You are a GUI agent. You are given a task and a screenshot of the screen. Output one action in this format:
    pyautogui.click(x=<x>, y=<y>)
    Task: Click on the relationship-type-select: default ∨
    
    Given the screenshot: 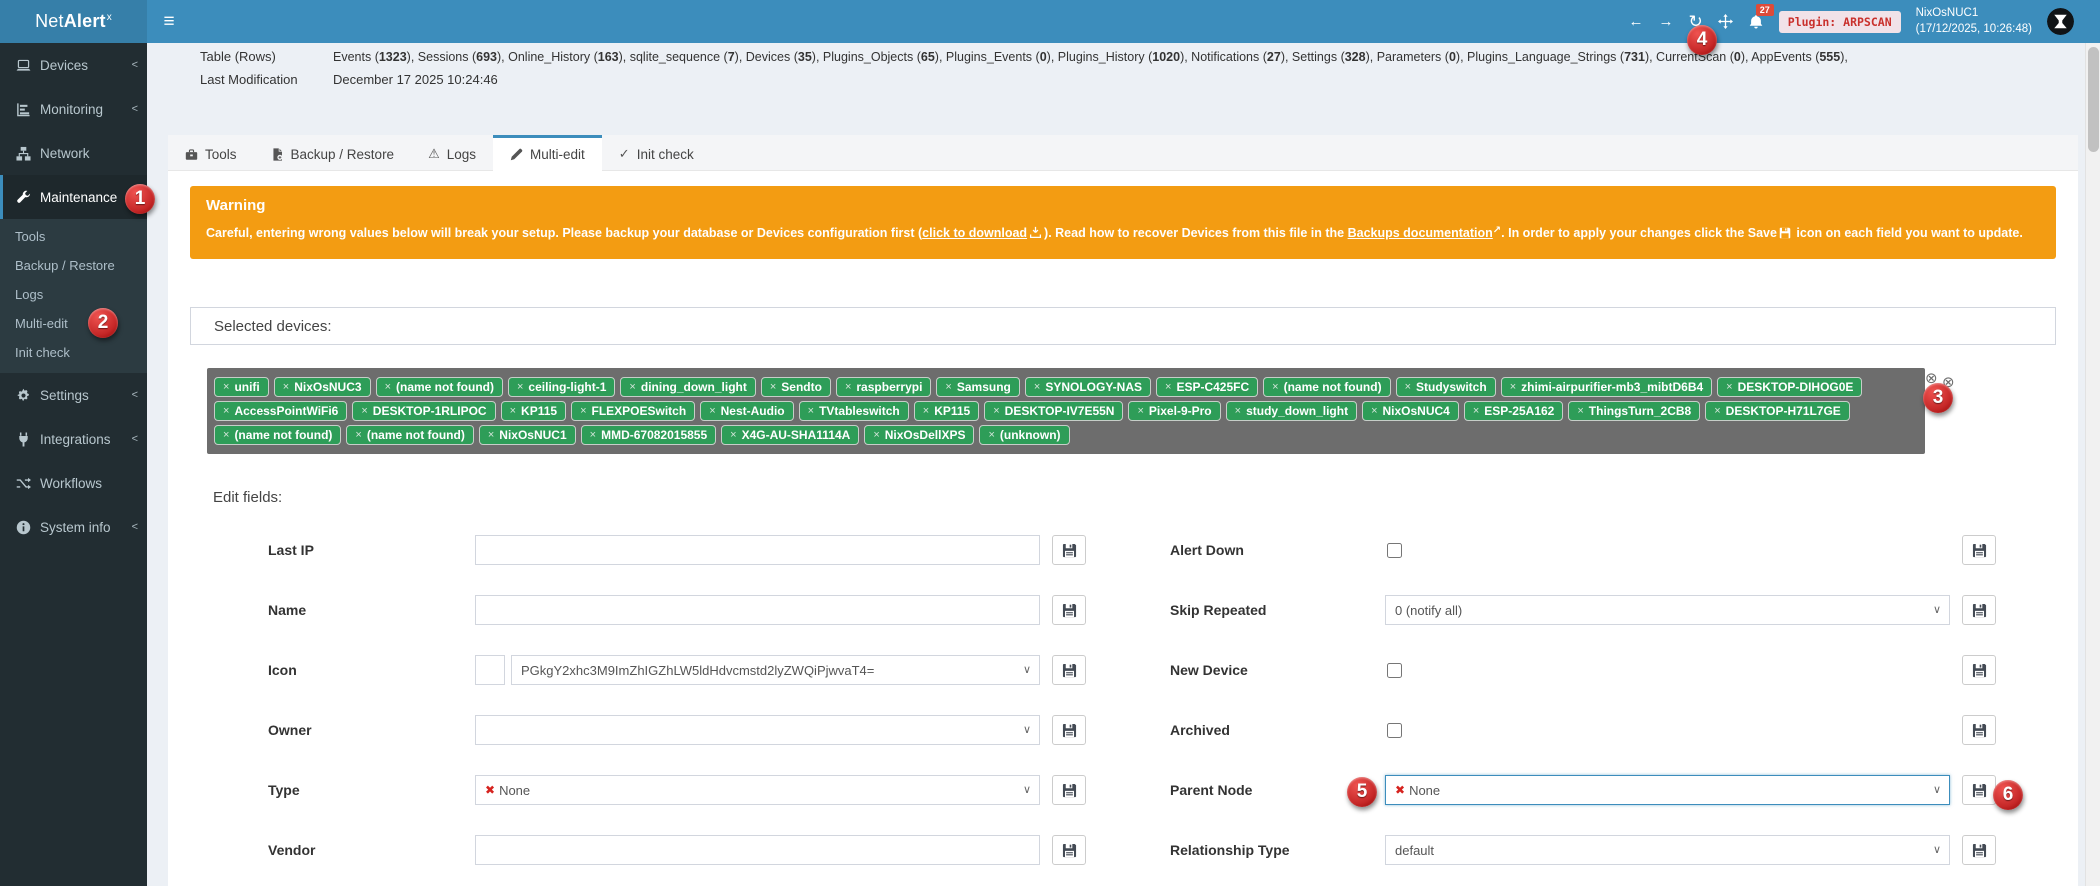 What is the action you would take?
    pyautogui.click(x=1667, y=850)
    